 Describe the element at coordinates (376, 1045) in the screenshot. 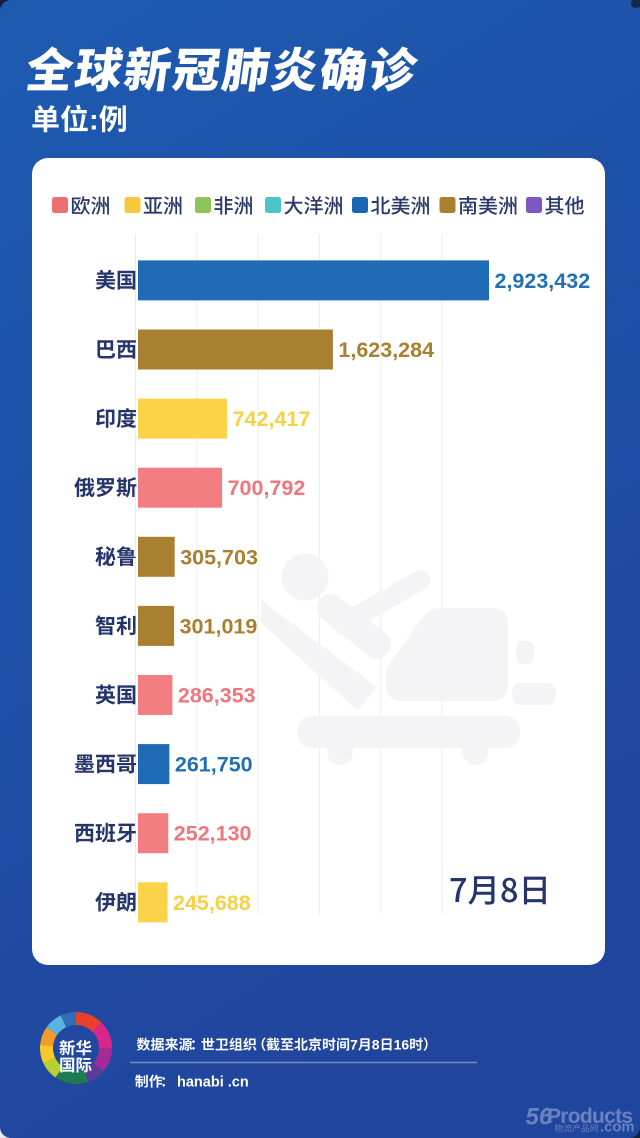

I see `svg-text: 8` at that location.